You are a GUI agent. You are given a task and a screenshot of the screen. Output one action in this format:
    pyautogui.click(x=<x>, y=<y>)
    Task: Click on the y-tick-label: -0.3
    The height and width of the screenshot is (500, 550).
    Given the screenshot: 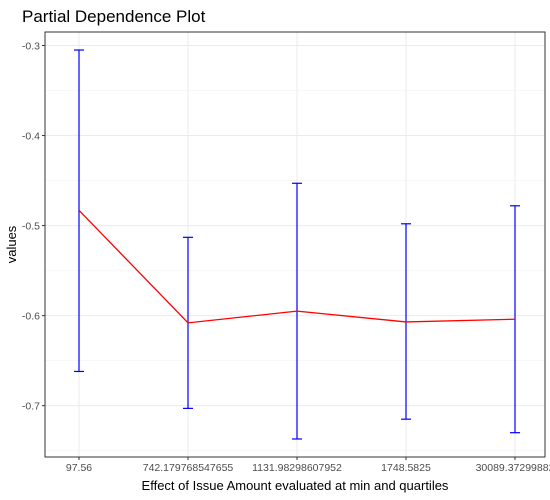 What is the action you would take?
    pyautogui.click(x=31, y=47)
    